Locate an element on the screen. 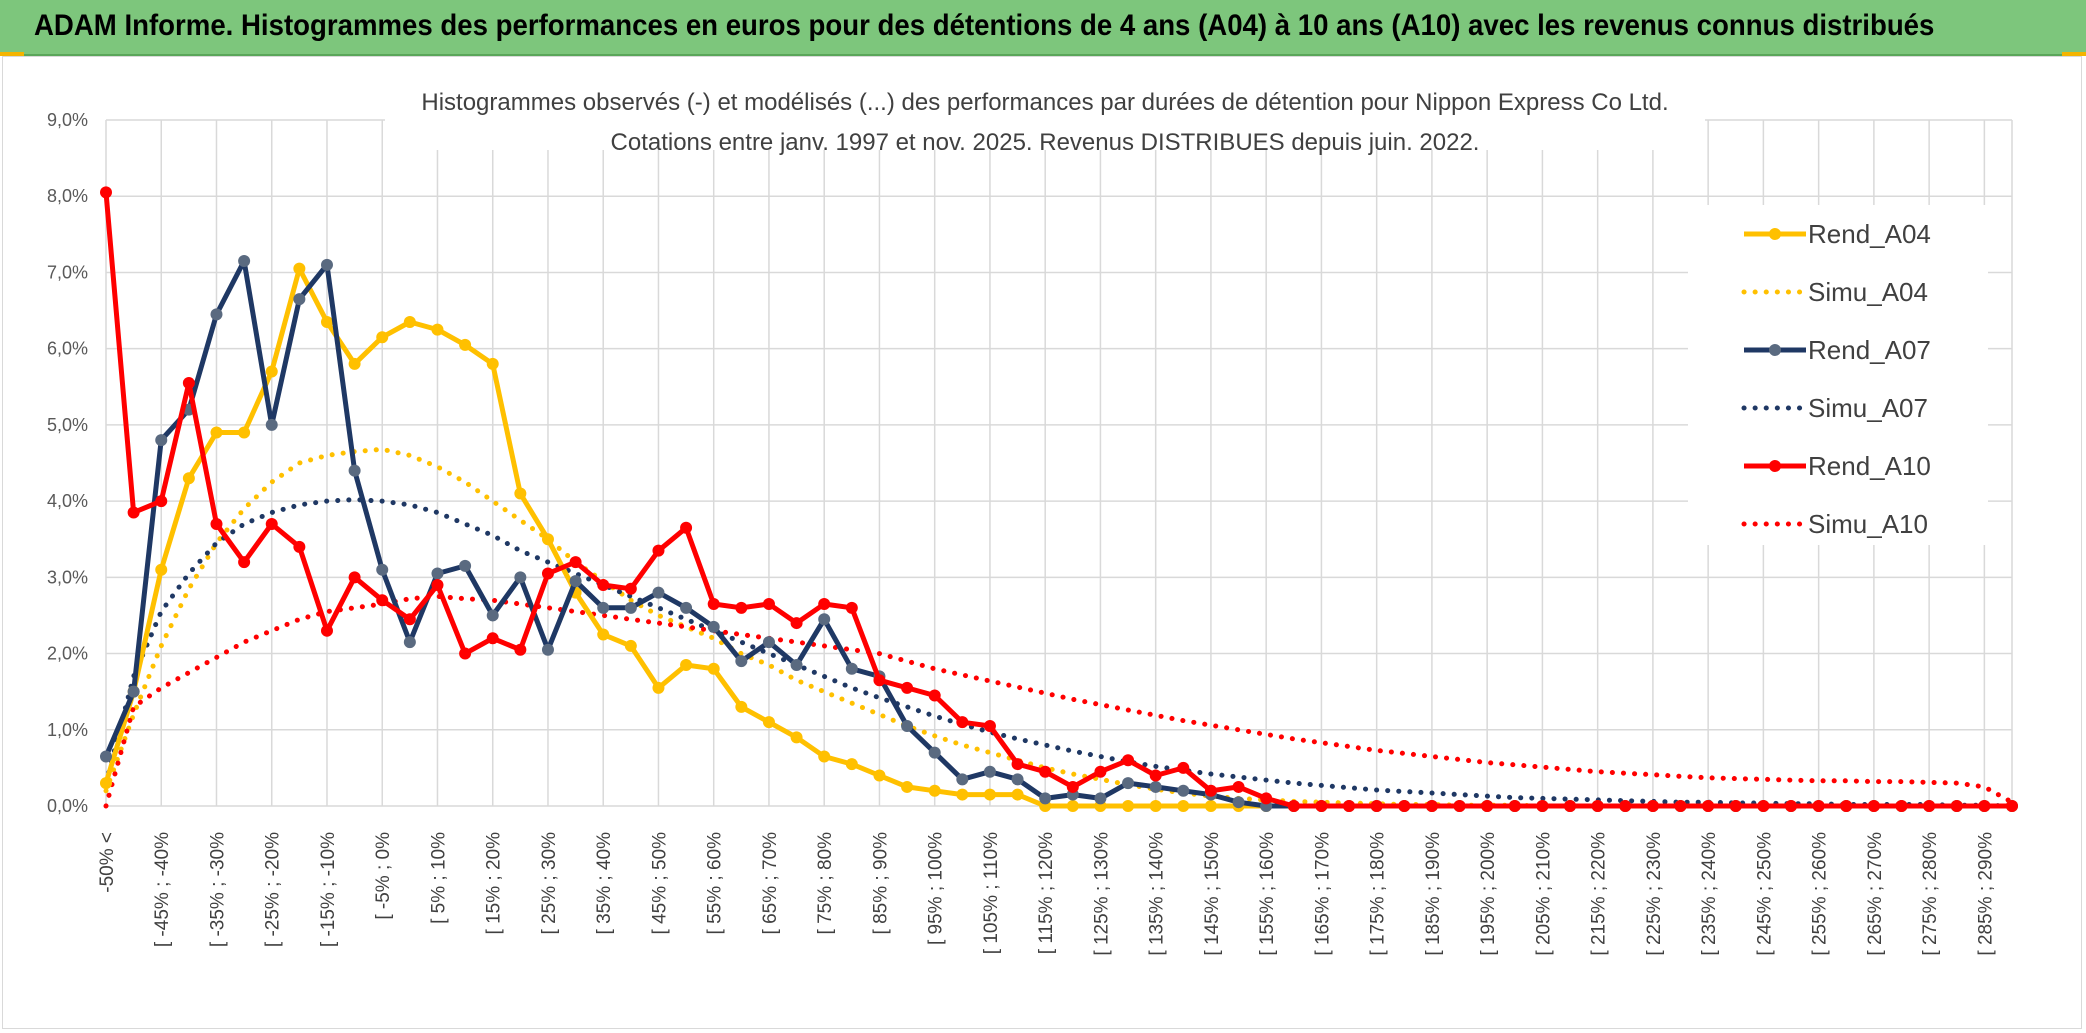 This screenshot has width=2086, height=1033. x-tick-label: [ 185% ; 190% is located at coordinates (1433, 894).